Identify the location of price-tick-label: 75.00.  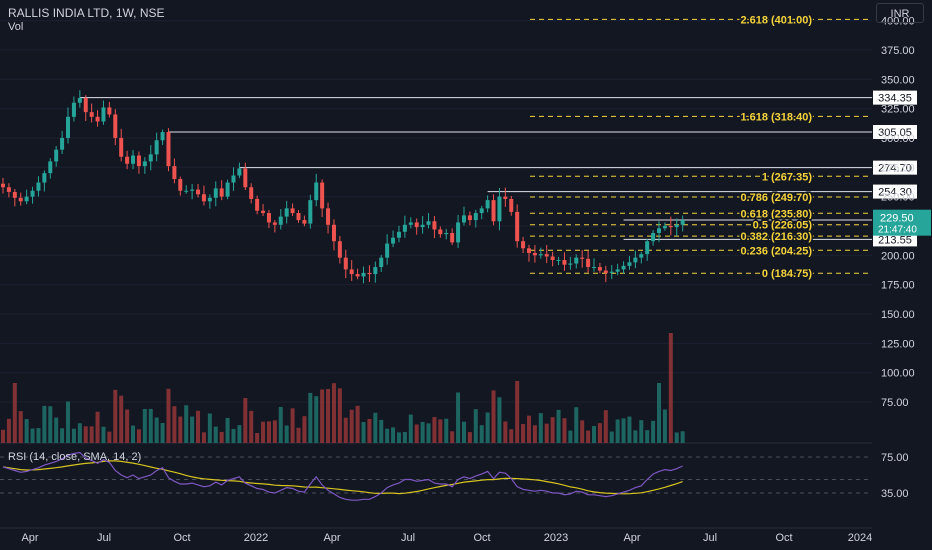
(895, 403).